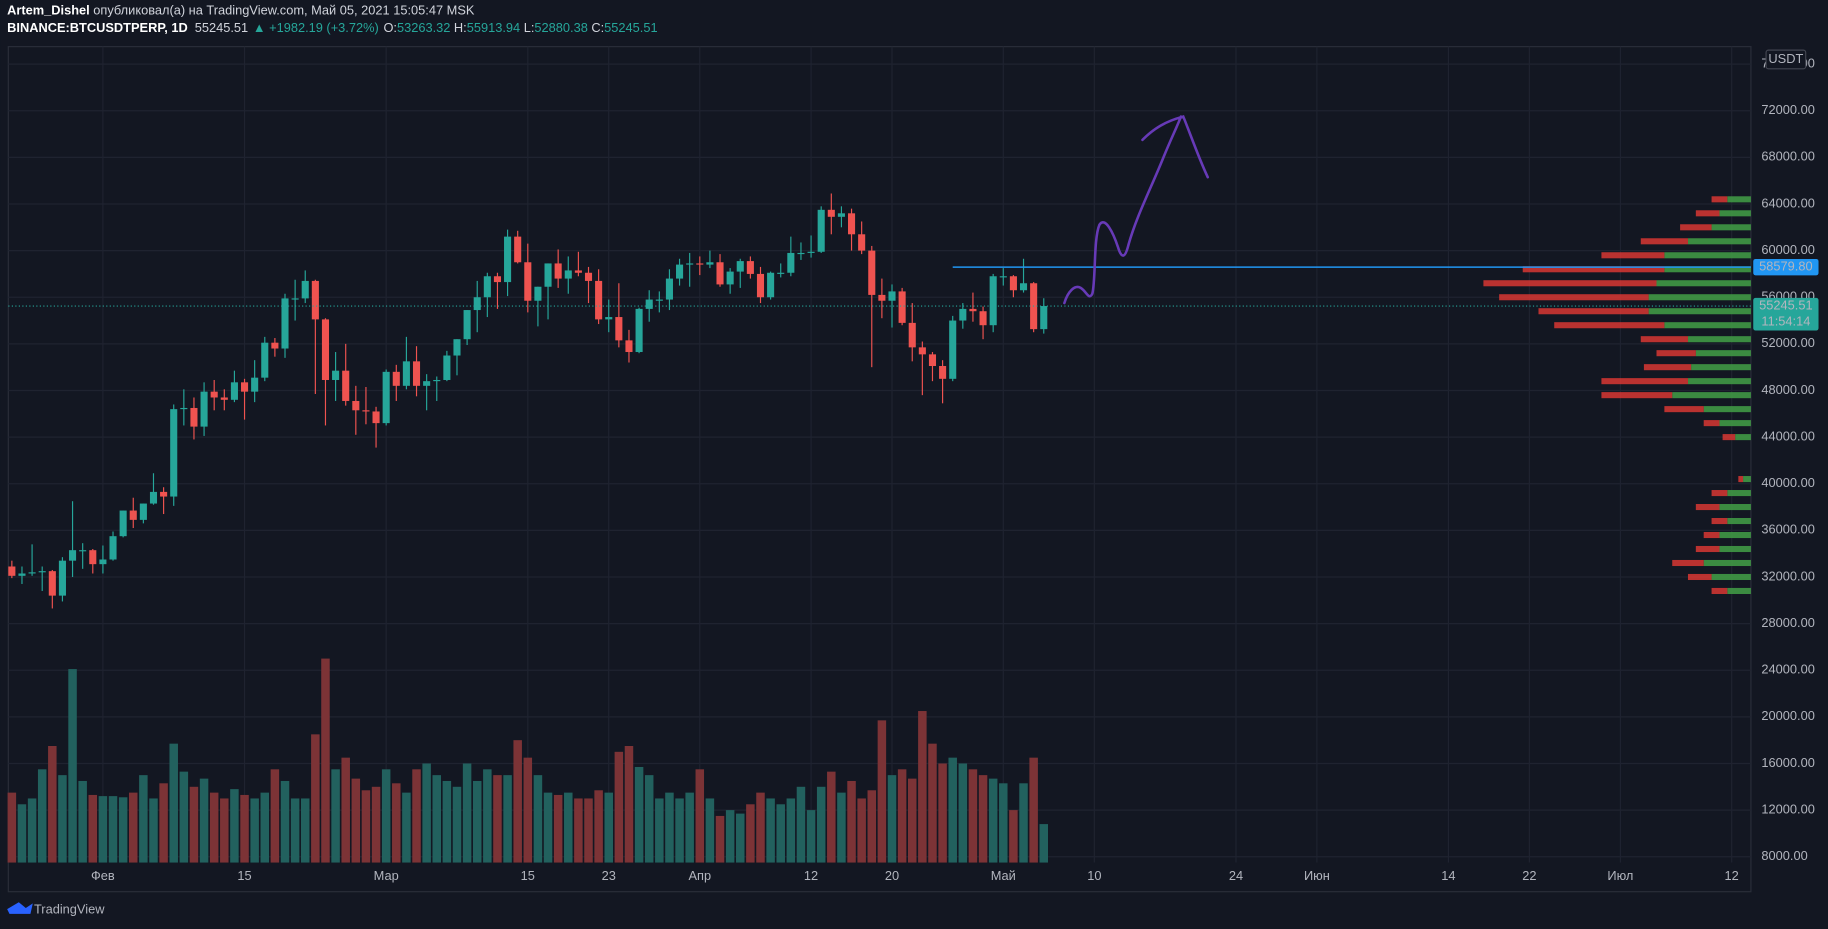 The width and height of the screenshot is (1828, 929). Describe the element at coordinates (609, 875) in the screenshot. I see `x-tick-label: 23` at that location.